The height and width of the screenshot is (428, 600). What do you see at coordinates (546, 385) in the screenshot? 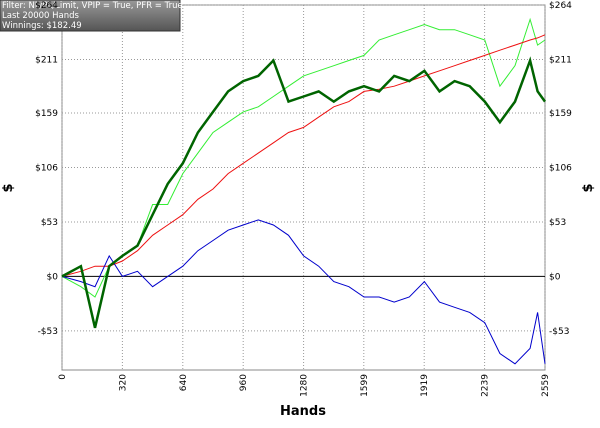
I see `x-tick-label: 2559` at bounding box center [546, 385].